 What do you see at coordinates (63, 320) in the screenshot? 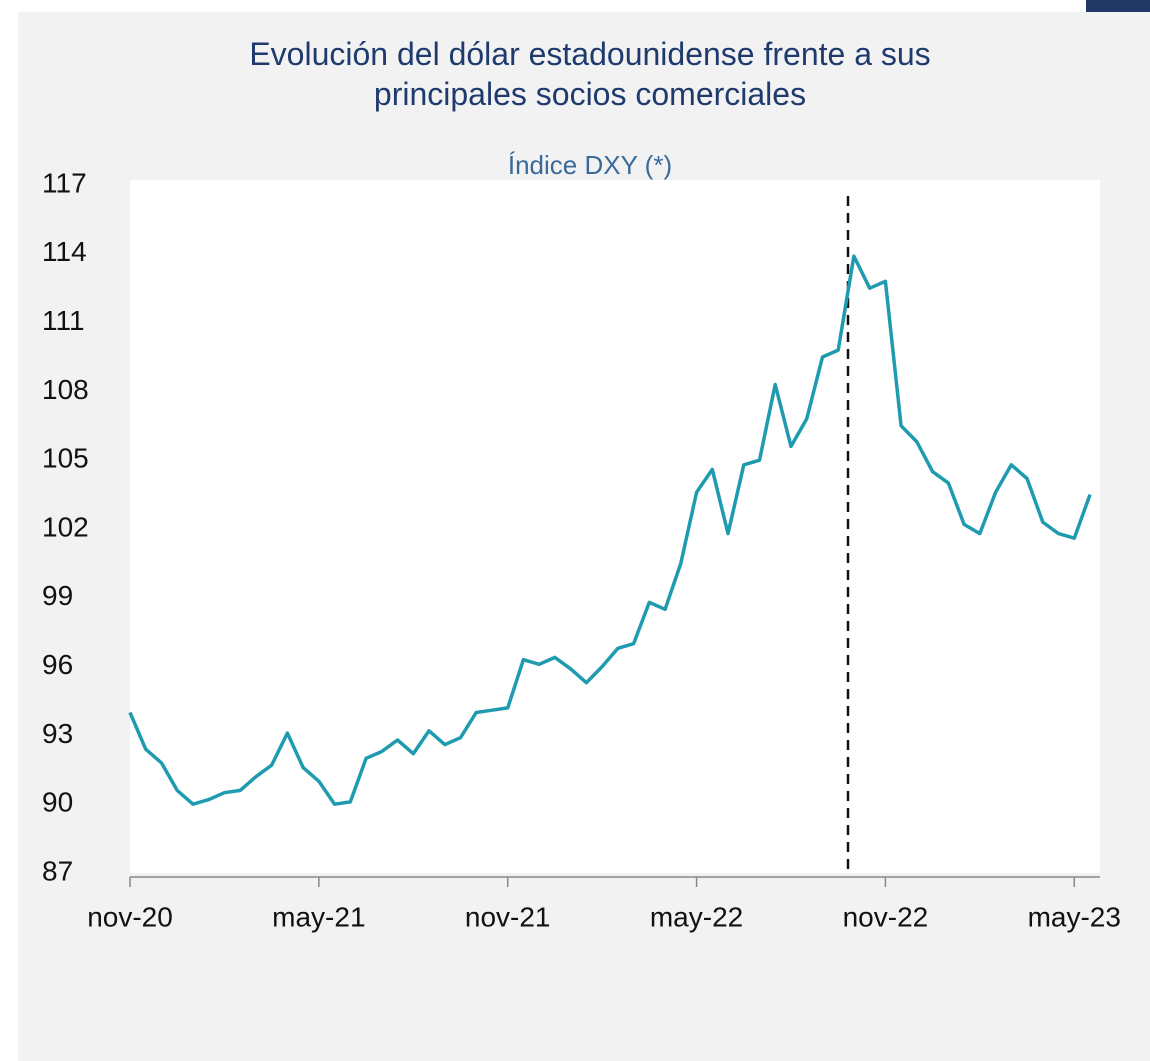
I see `y-tick-label: 111` at bounding box center [63, 320].